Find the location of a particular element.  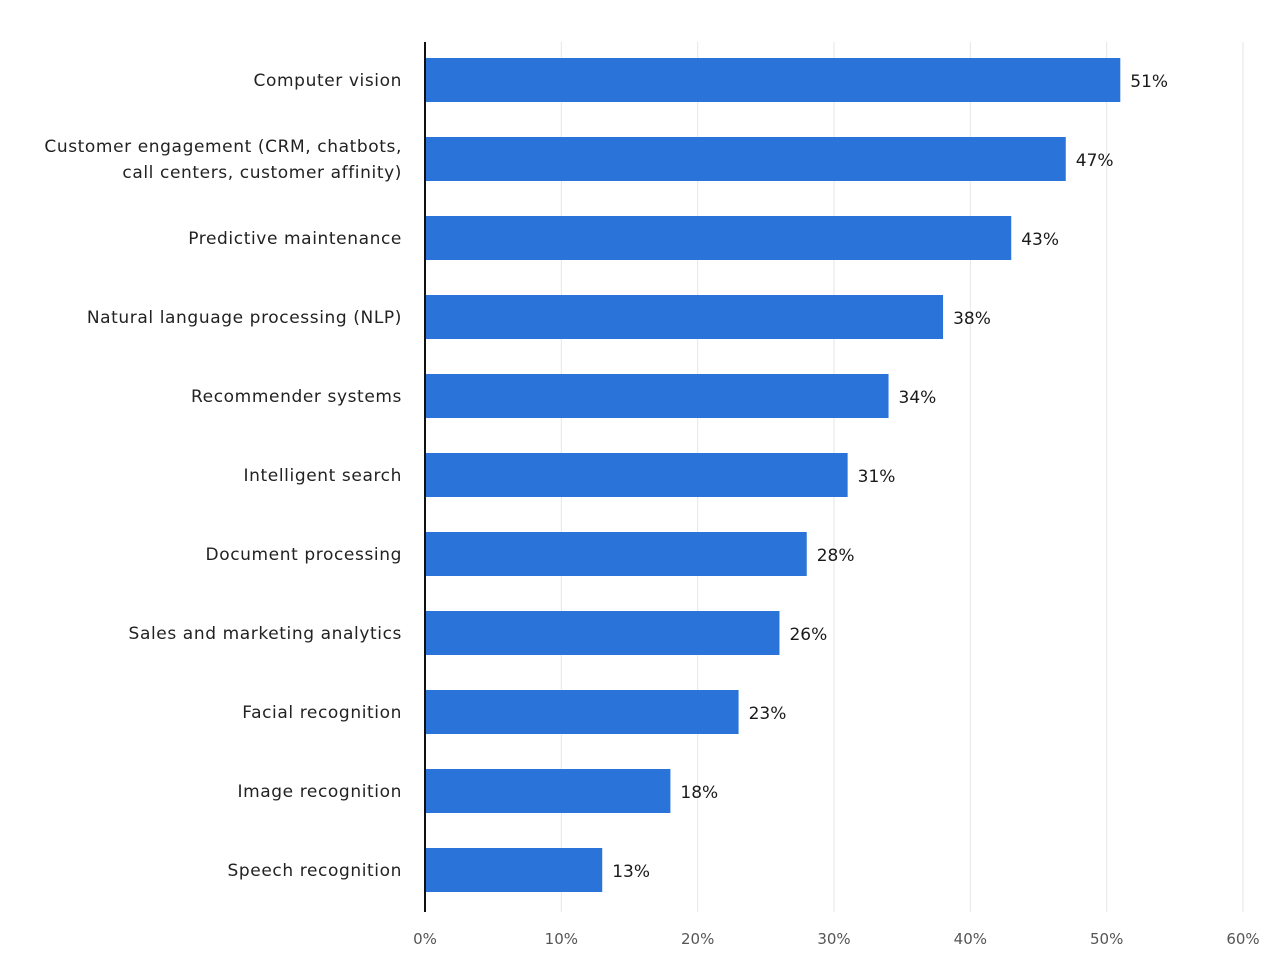

x-axis-tick-labels: 0% 10% 20% 30% 40% 50% 60% is located at coordinates (836, 939).